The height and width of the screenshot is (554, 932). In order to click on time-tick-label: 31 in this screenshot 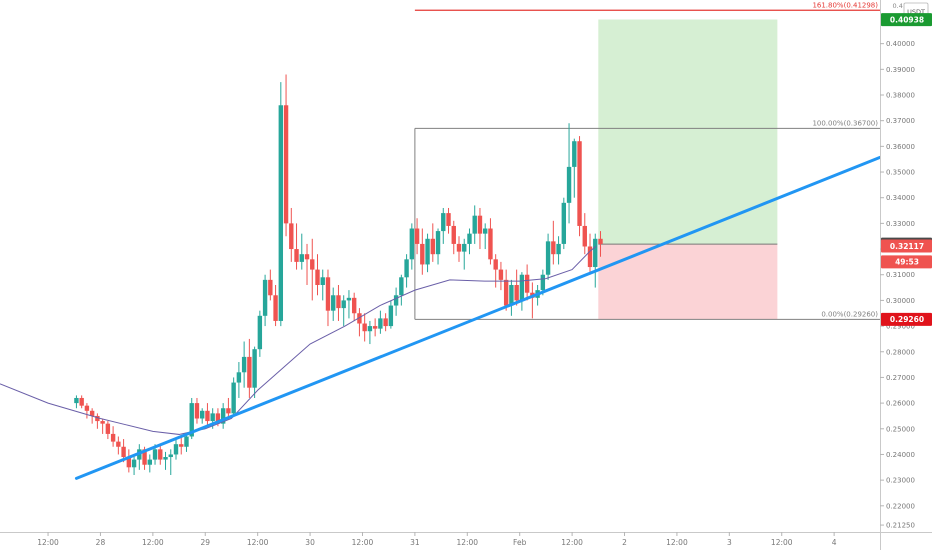, I will do `click(415, 542)`.